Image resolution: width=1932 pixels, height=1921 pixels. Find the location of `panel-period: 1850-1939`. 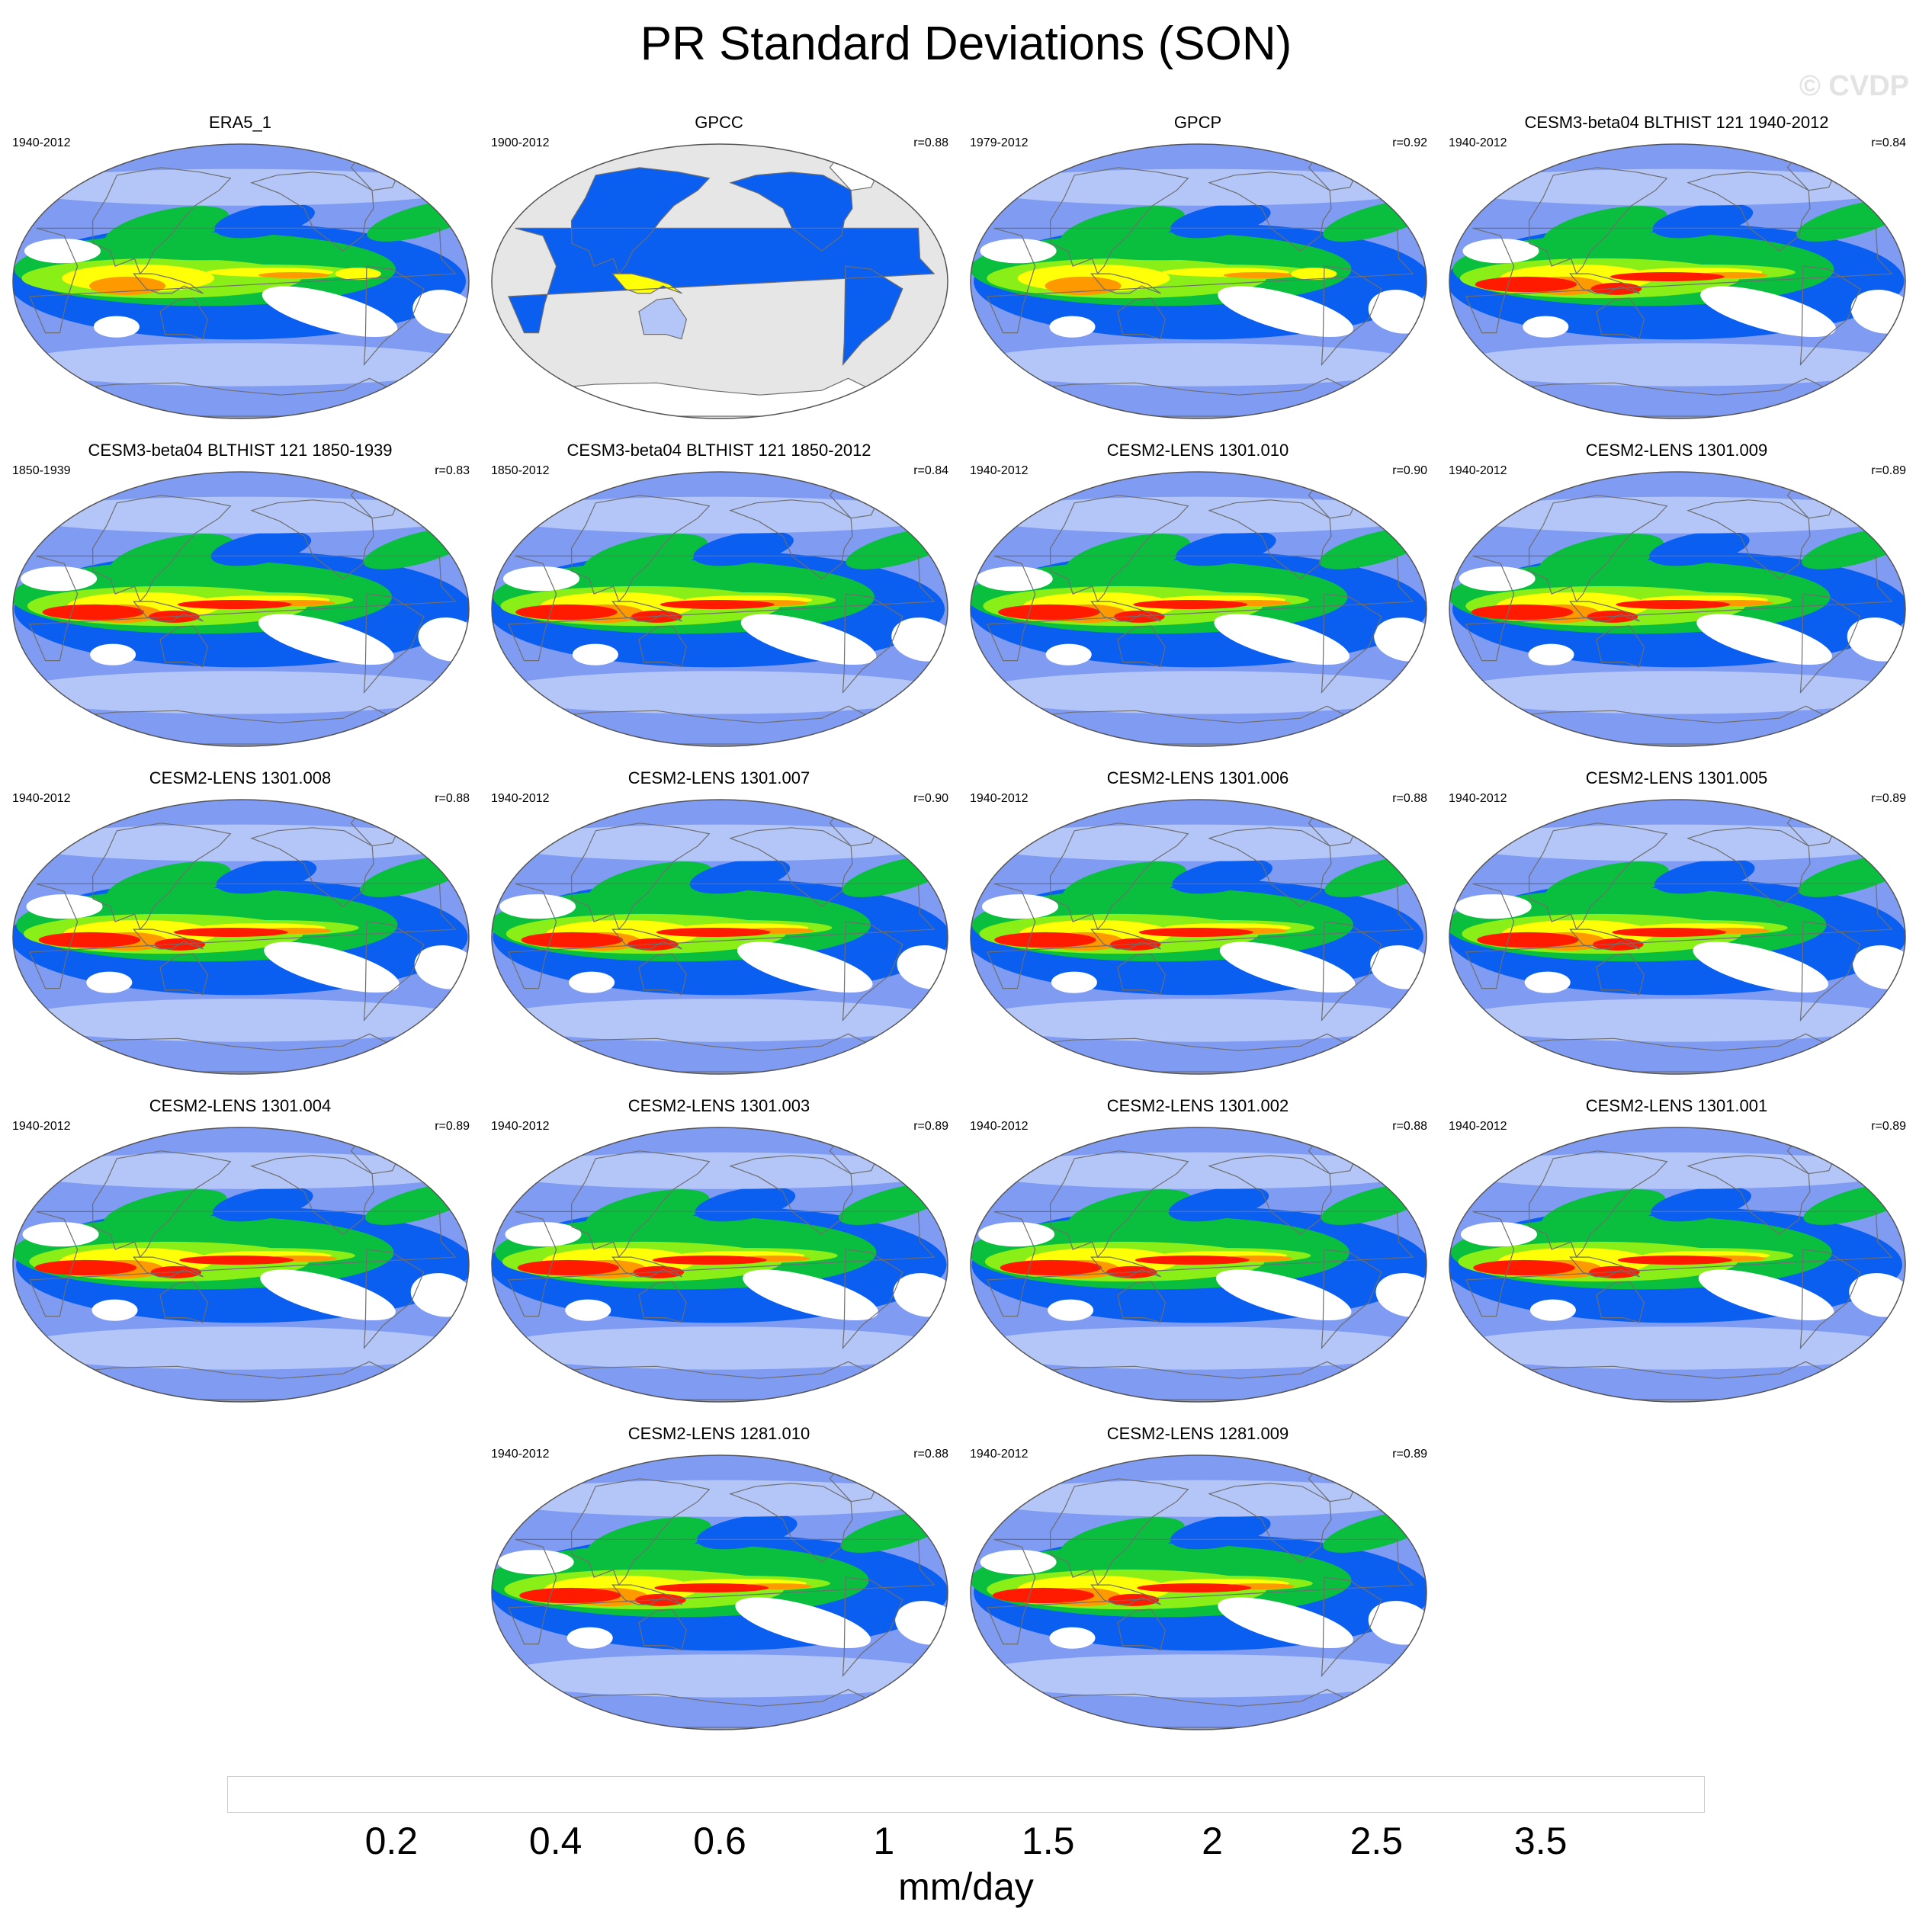

panel-period: 1850-1939 is located at coordinates (42, 470).